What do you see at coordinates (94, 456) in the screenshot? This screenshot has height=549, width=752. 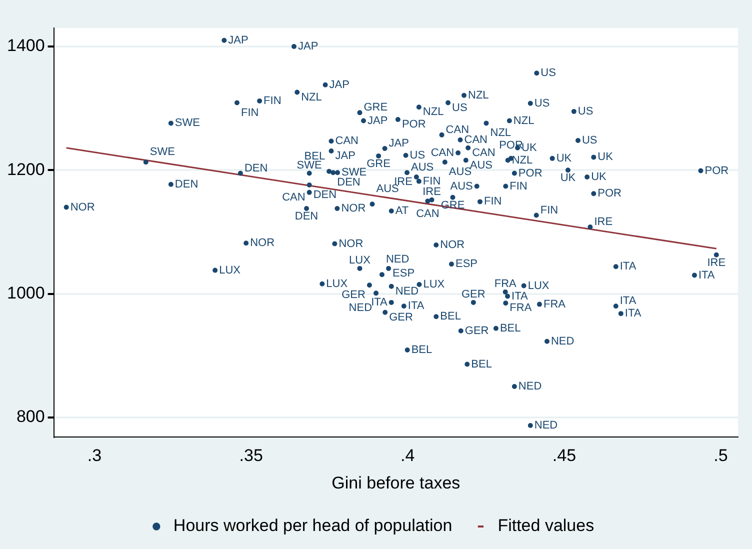 I see `x-tick-label: .3` at bounding box center [94, 456].